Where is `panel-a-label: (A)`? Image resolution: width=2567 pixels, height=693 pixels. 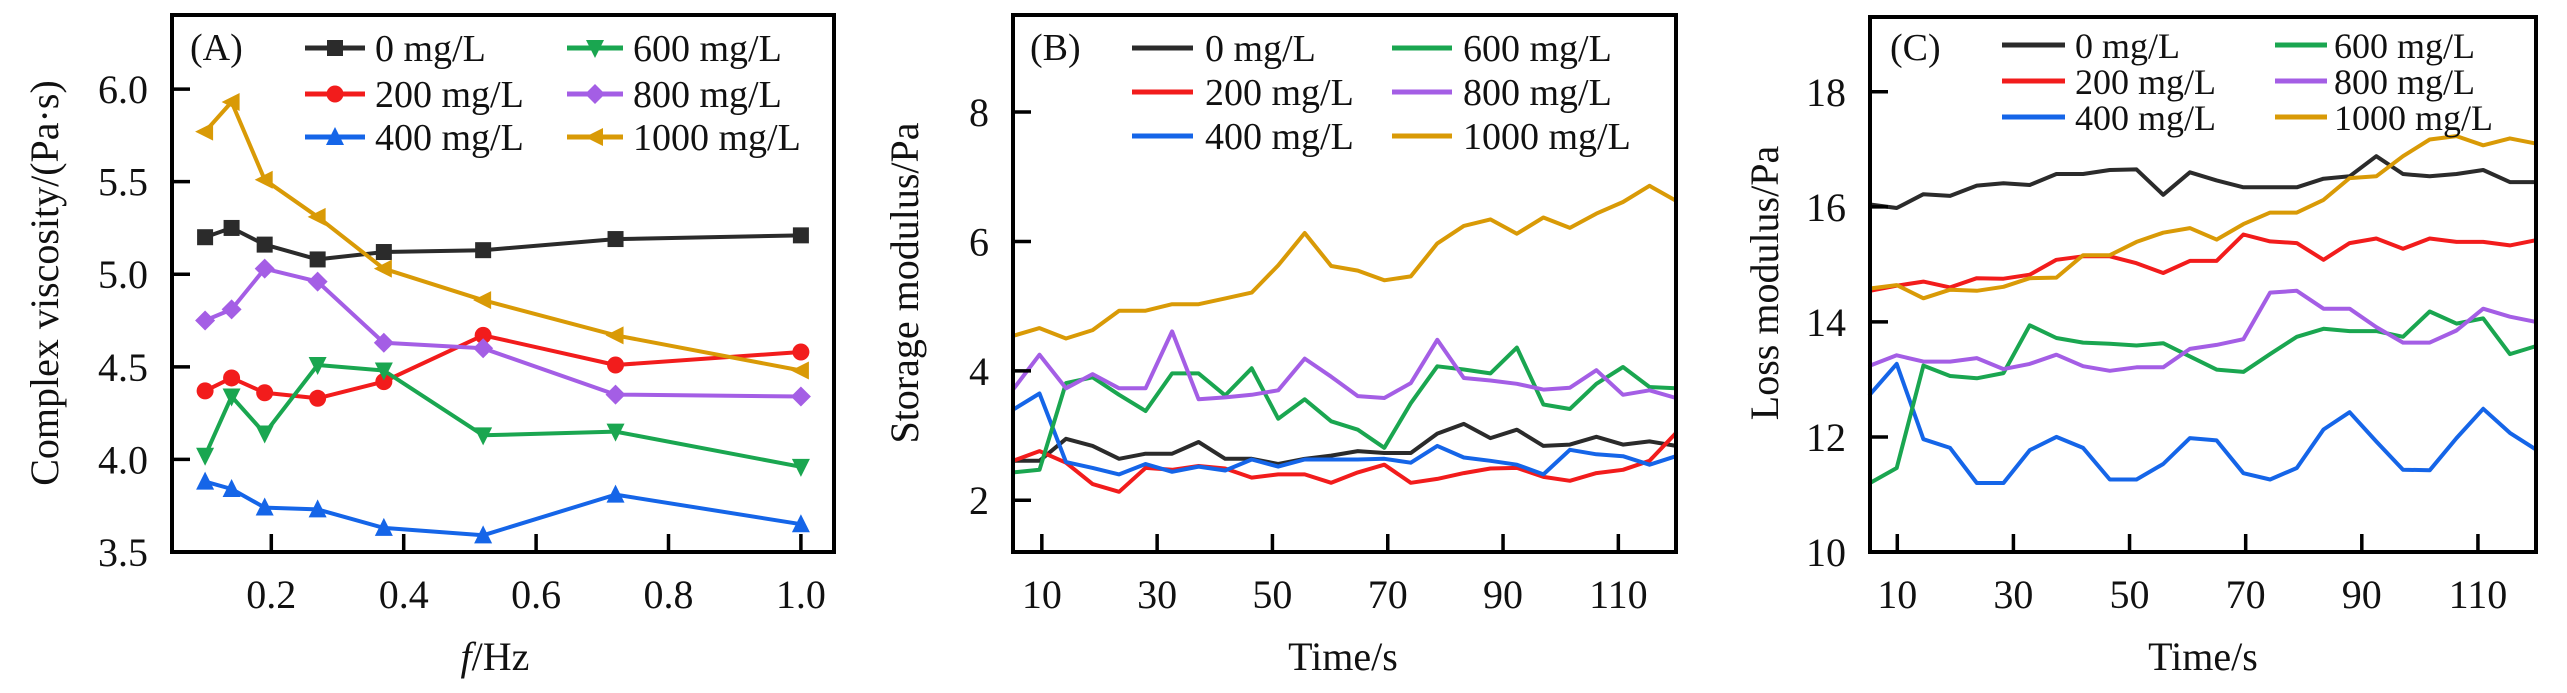
panel-a-label: (A) is located at coordinates (216, 48).